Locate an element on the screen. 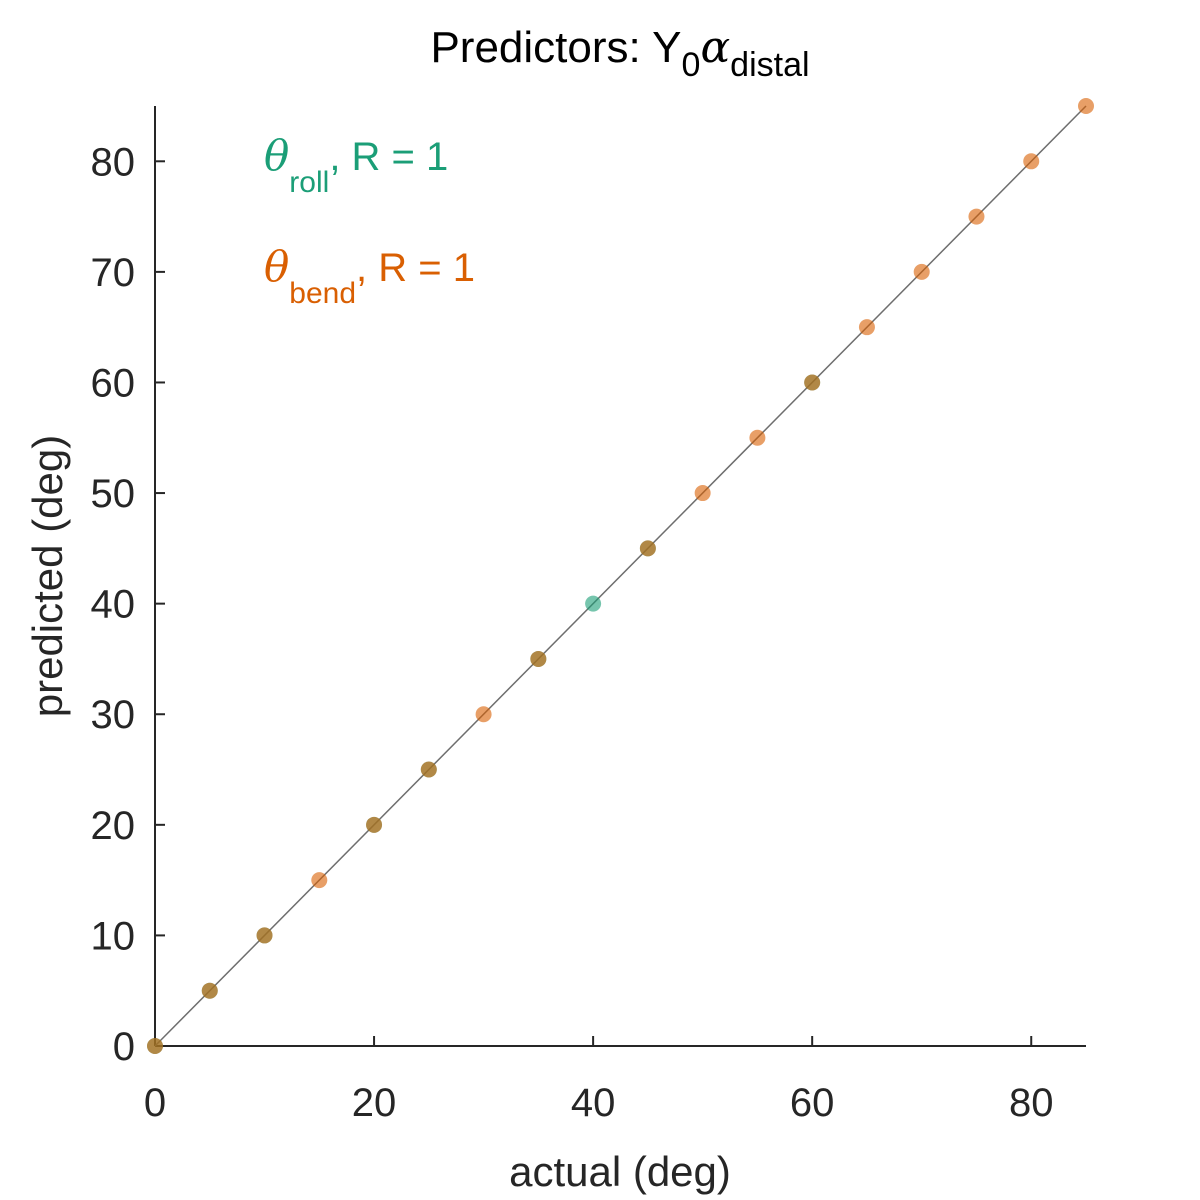 The width and height of the screenshot is (1200, 1200). annotation-roll: θroll, R = 1 is located at coordinates (356, 165).